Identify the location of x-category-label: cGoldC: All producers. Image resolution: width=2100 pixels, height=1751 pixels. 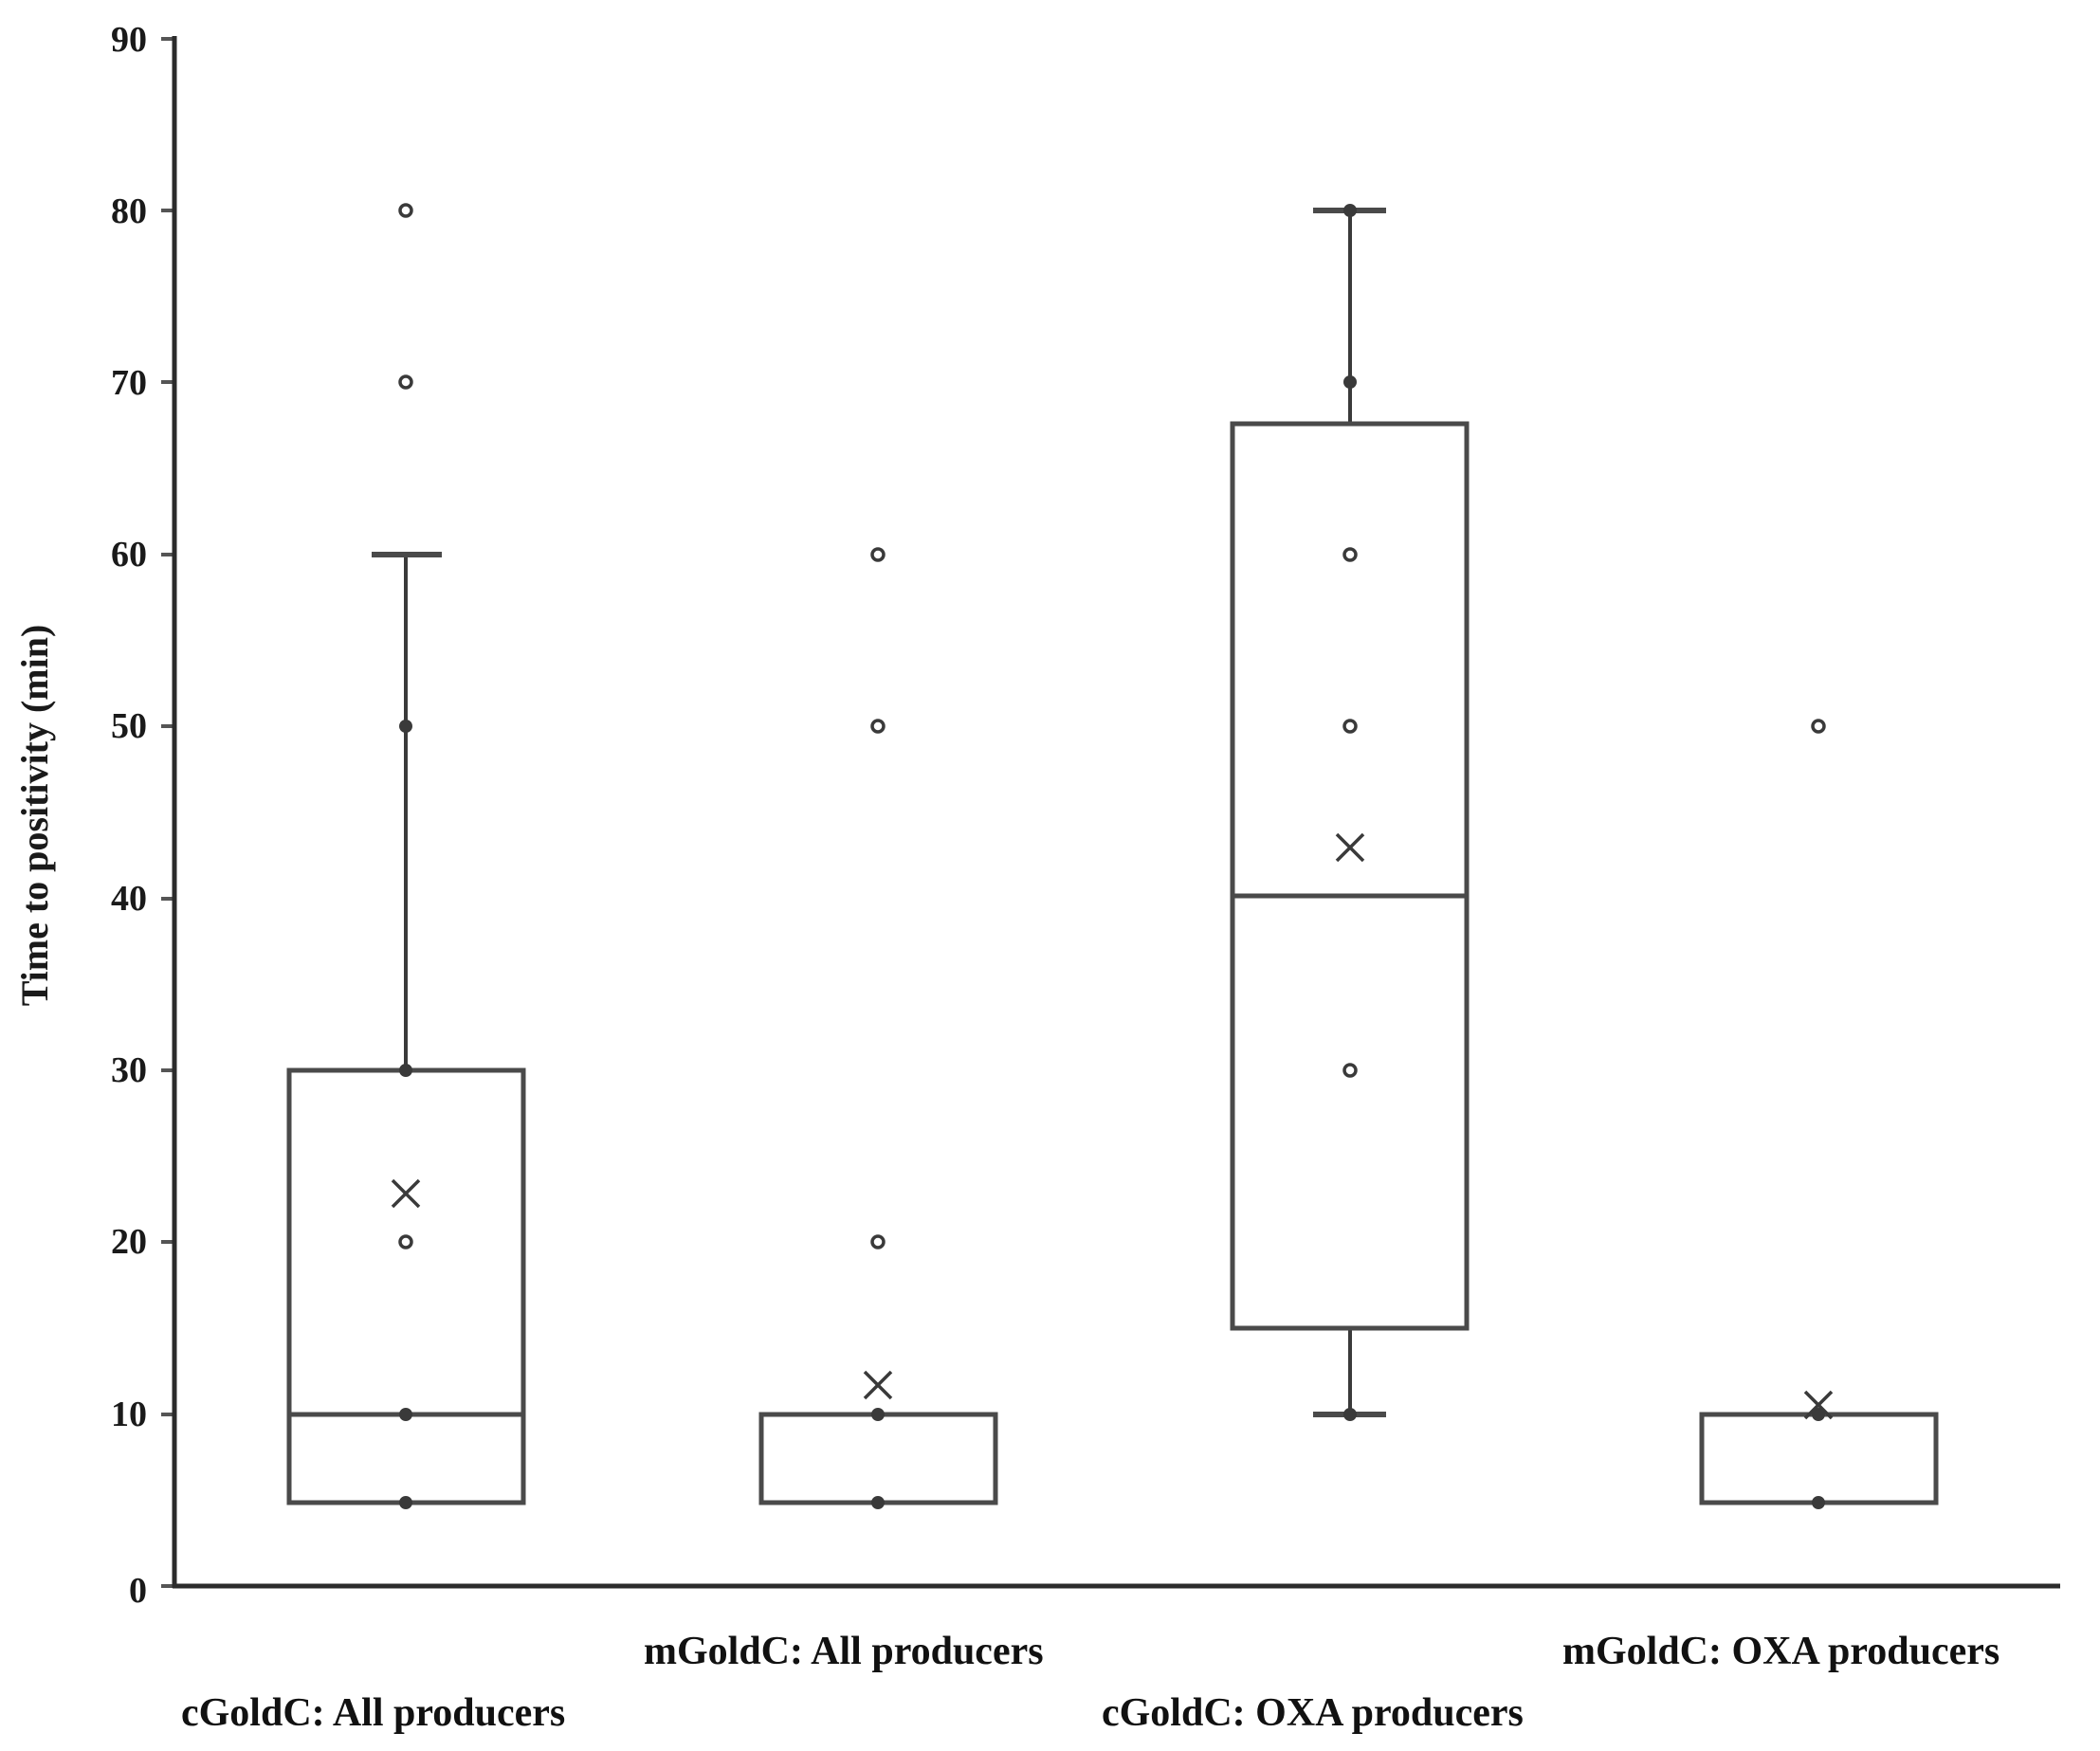
(373, 1713).